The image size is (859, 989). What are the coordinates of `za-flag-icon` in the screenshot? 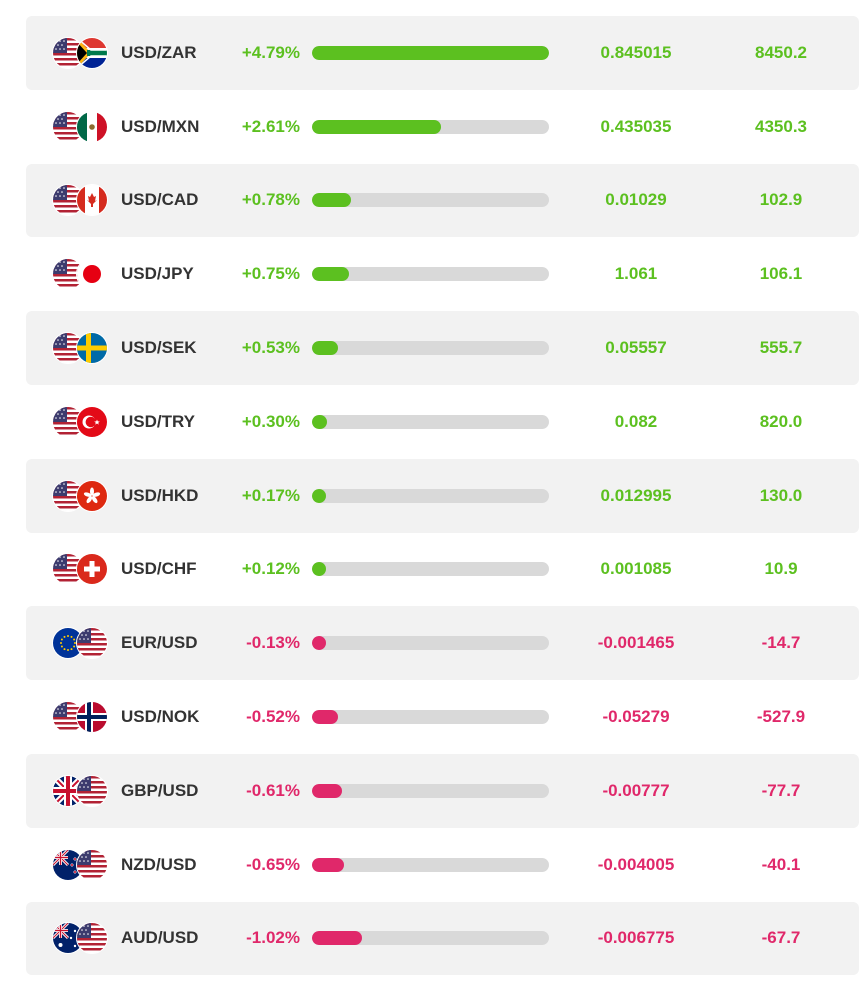 It's located at (92, 52).